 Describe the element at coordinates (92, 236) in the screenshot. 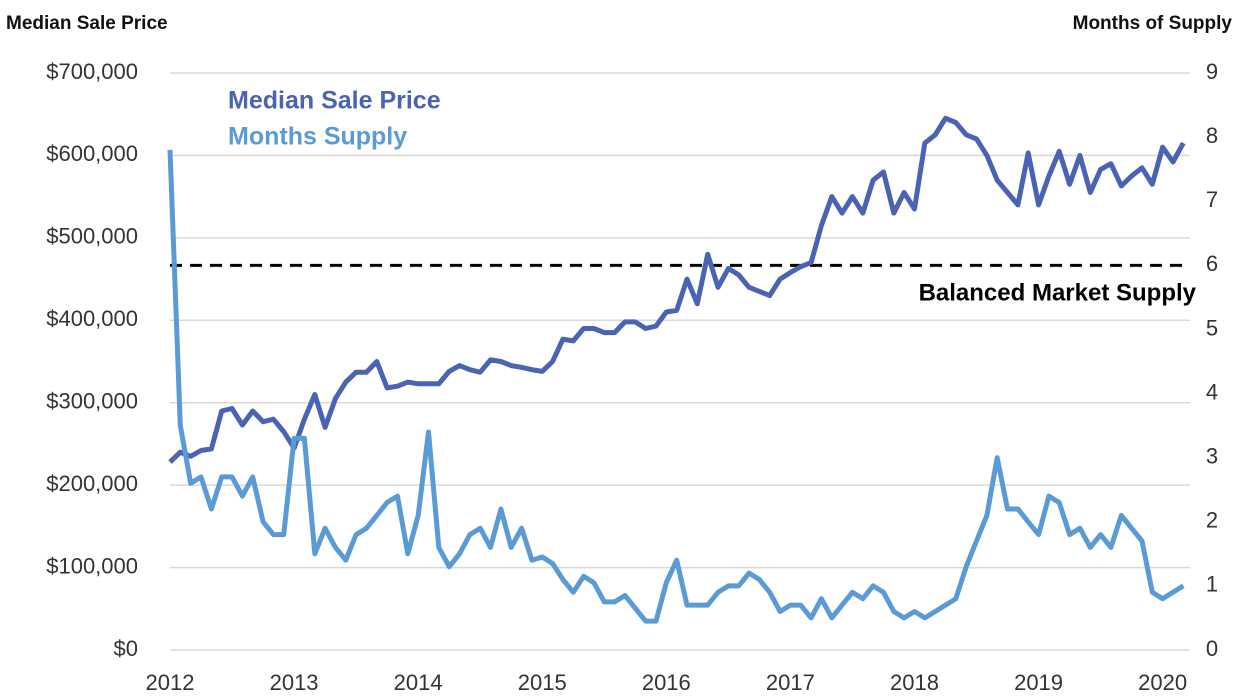

I see `y-tick-label: $500,000` at that location.